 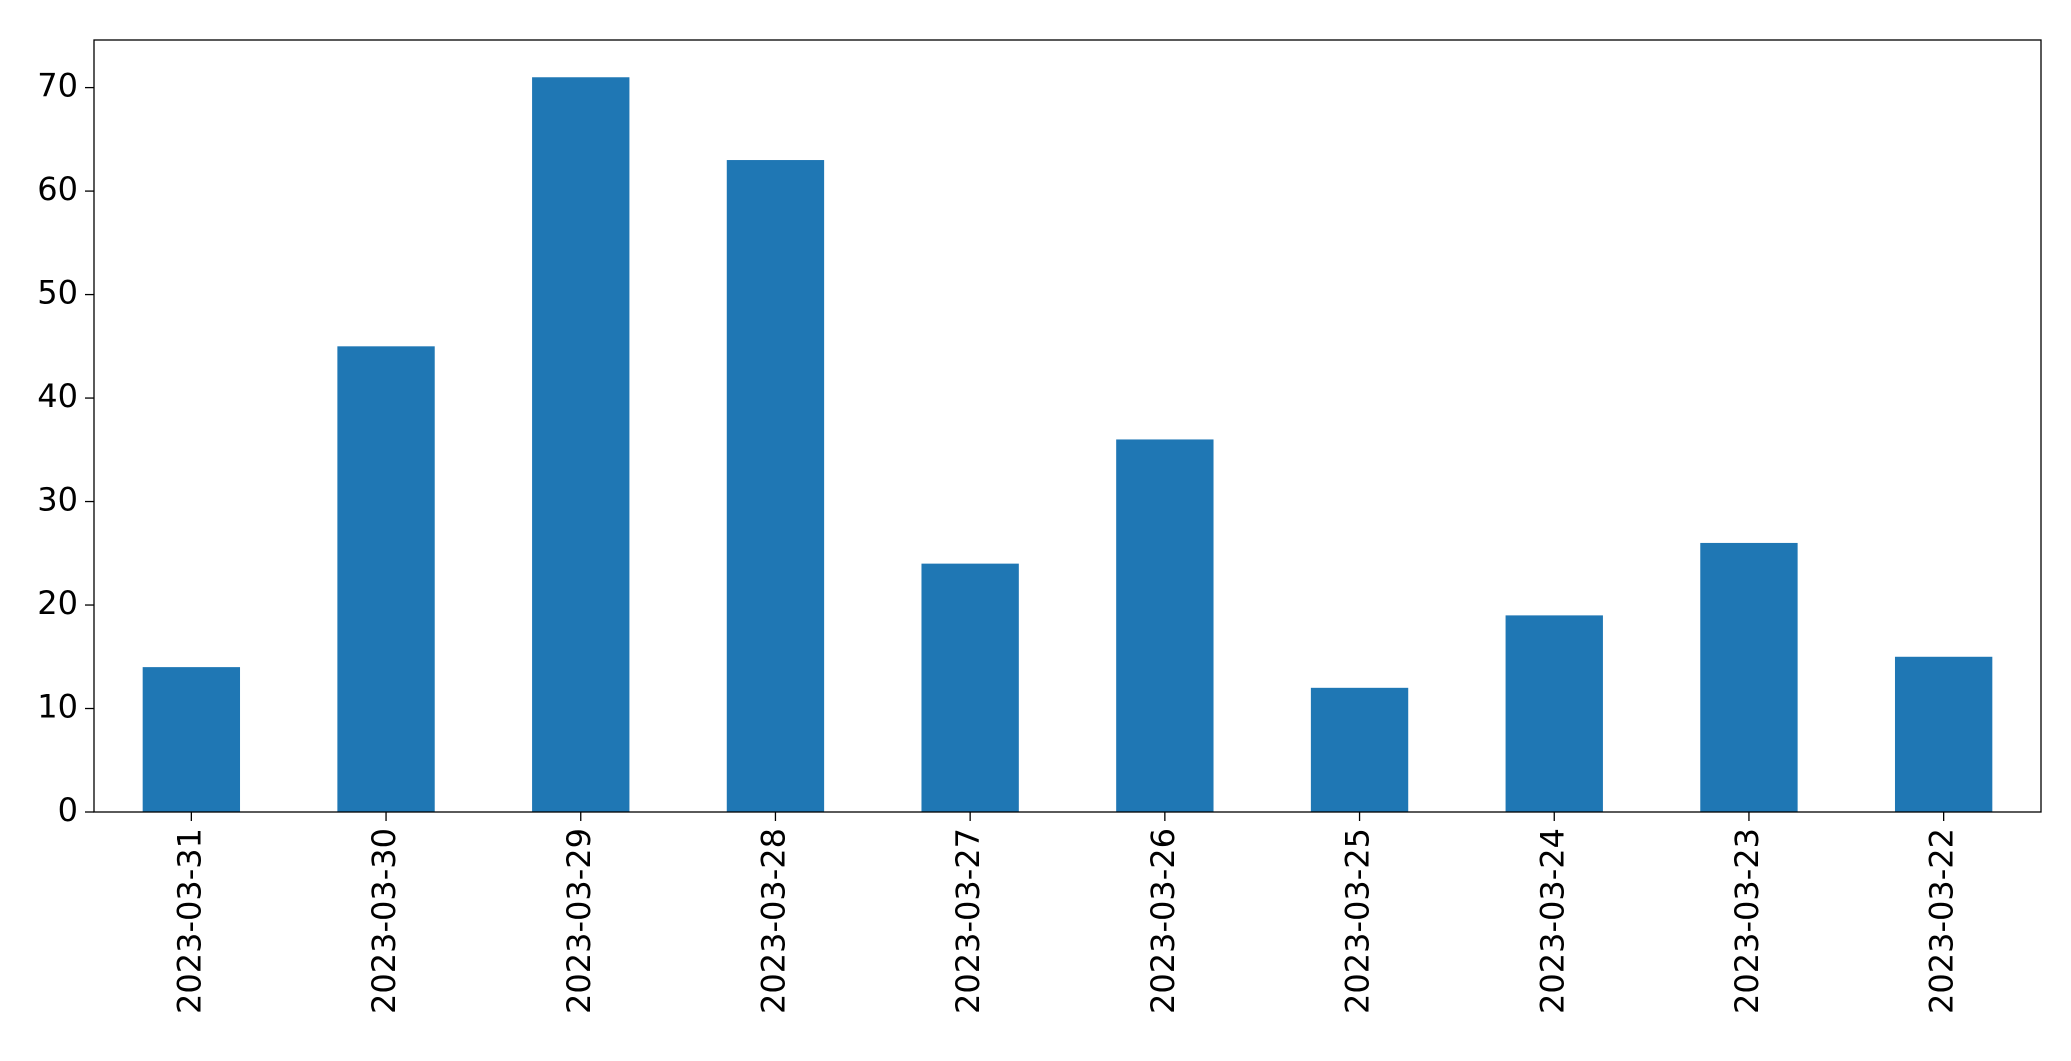 What do you see at coordinates (57, 707) in the screenshot?
I see `y-tick-label: 10` at bounding box center [57, 707].